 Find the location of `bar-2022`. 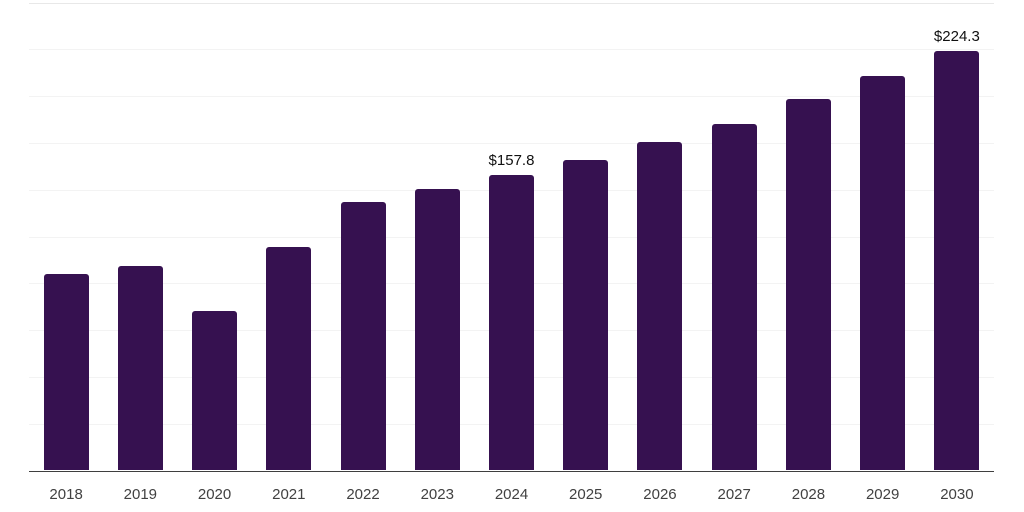

bar-2022 is located at coordinates (363, 336).